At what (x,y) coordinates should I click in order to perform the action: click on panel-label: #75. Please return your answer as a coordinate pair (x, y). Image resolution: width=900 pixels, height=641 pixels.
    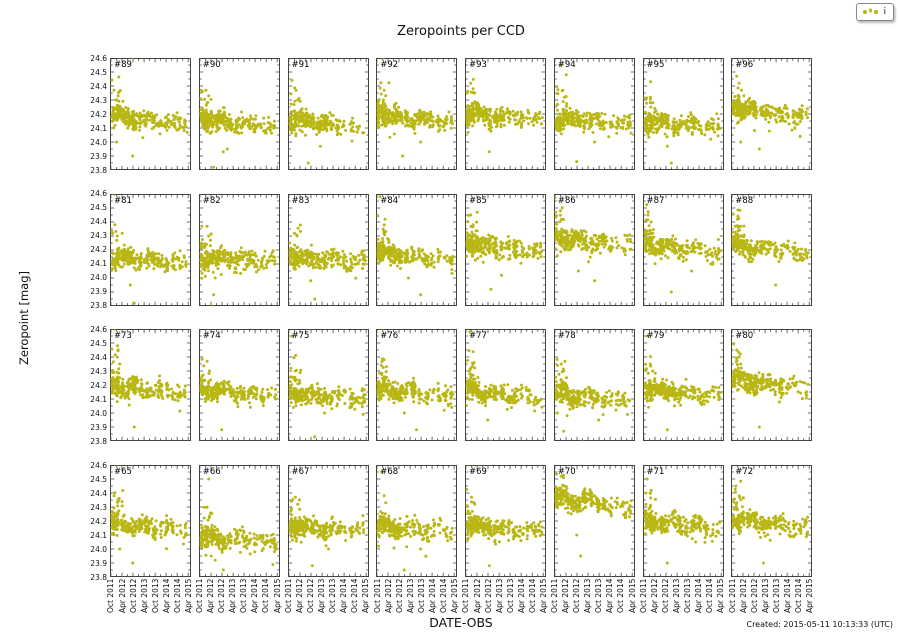
    Looking at the image, I should click on (300, 336).